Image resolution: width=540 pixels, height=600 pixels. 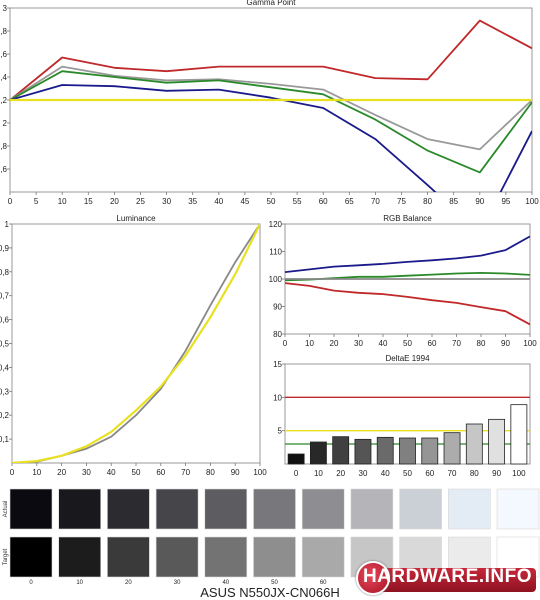 What do you see at coordinates (62, 201) in the screenshot?
I see `gamma-xtick-label: 10` at bounding box center [62, 201].